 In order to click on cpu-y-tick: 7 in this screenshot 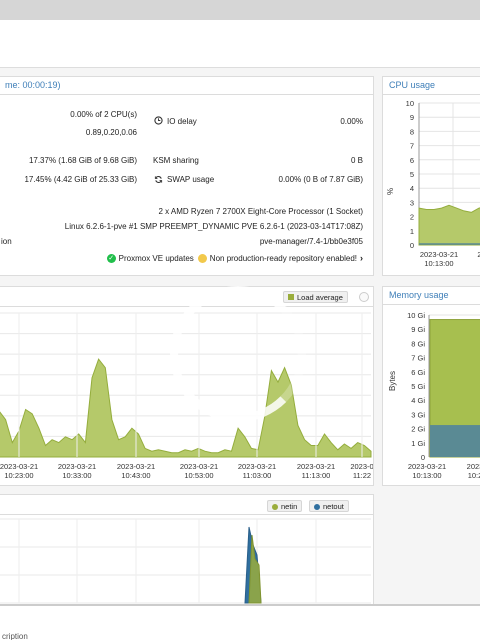, I will do `click(412, 146)`.